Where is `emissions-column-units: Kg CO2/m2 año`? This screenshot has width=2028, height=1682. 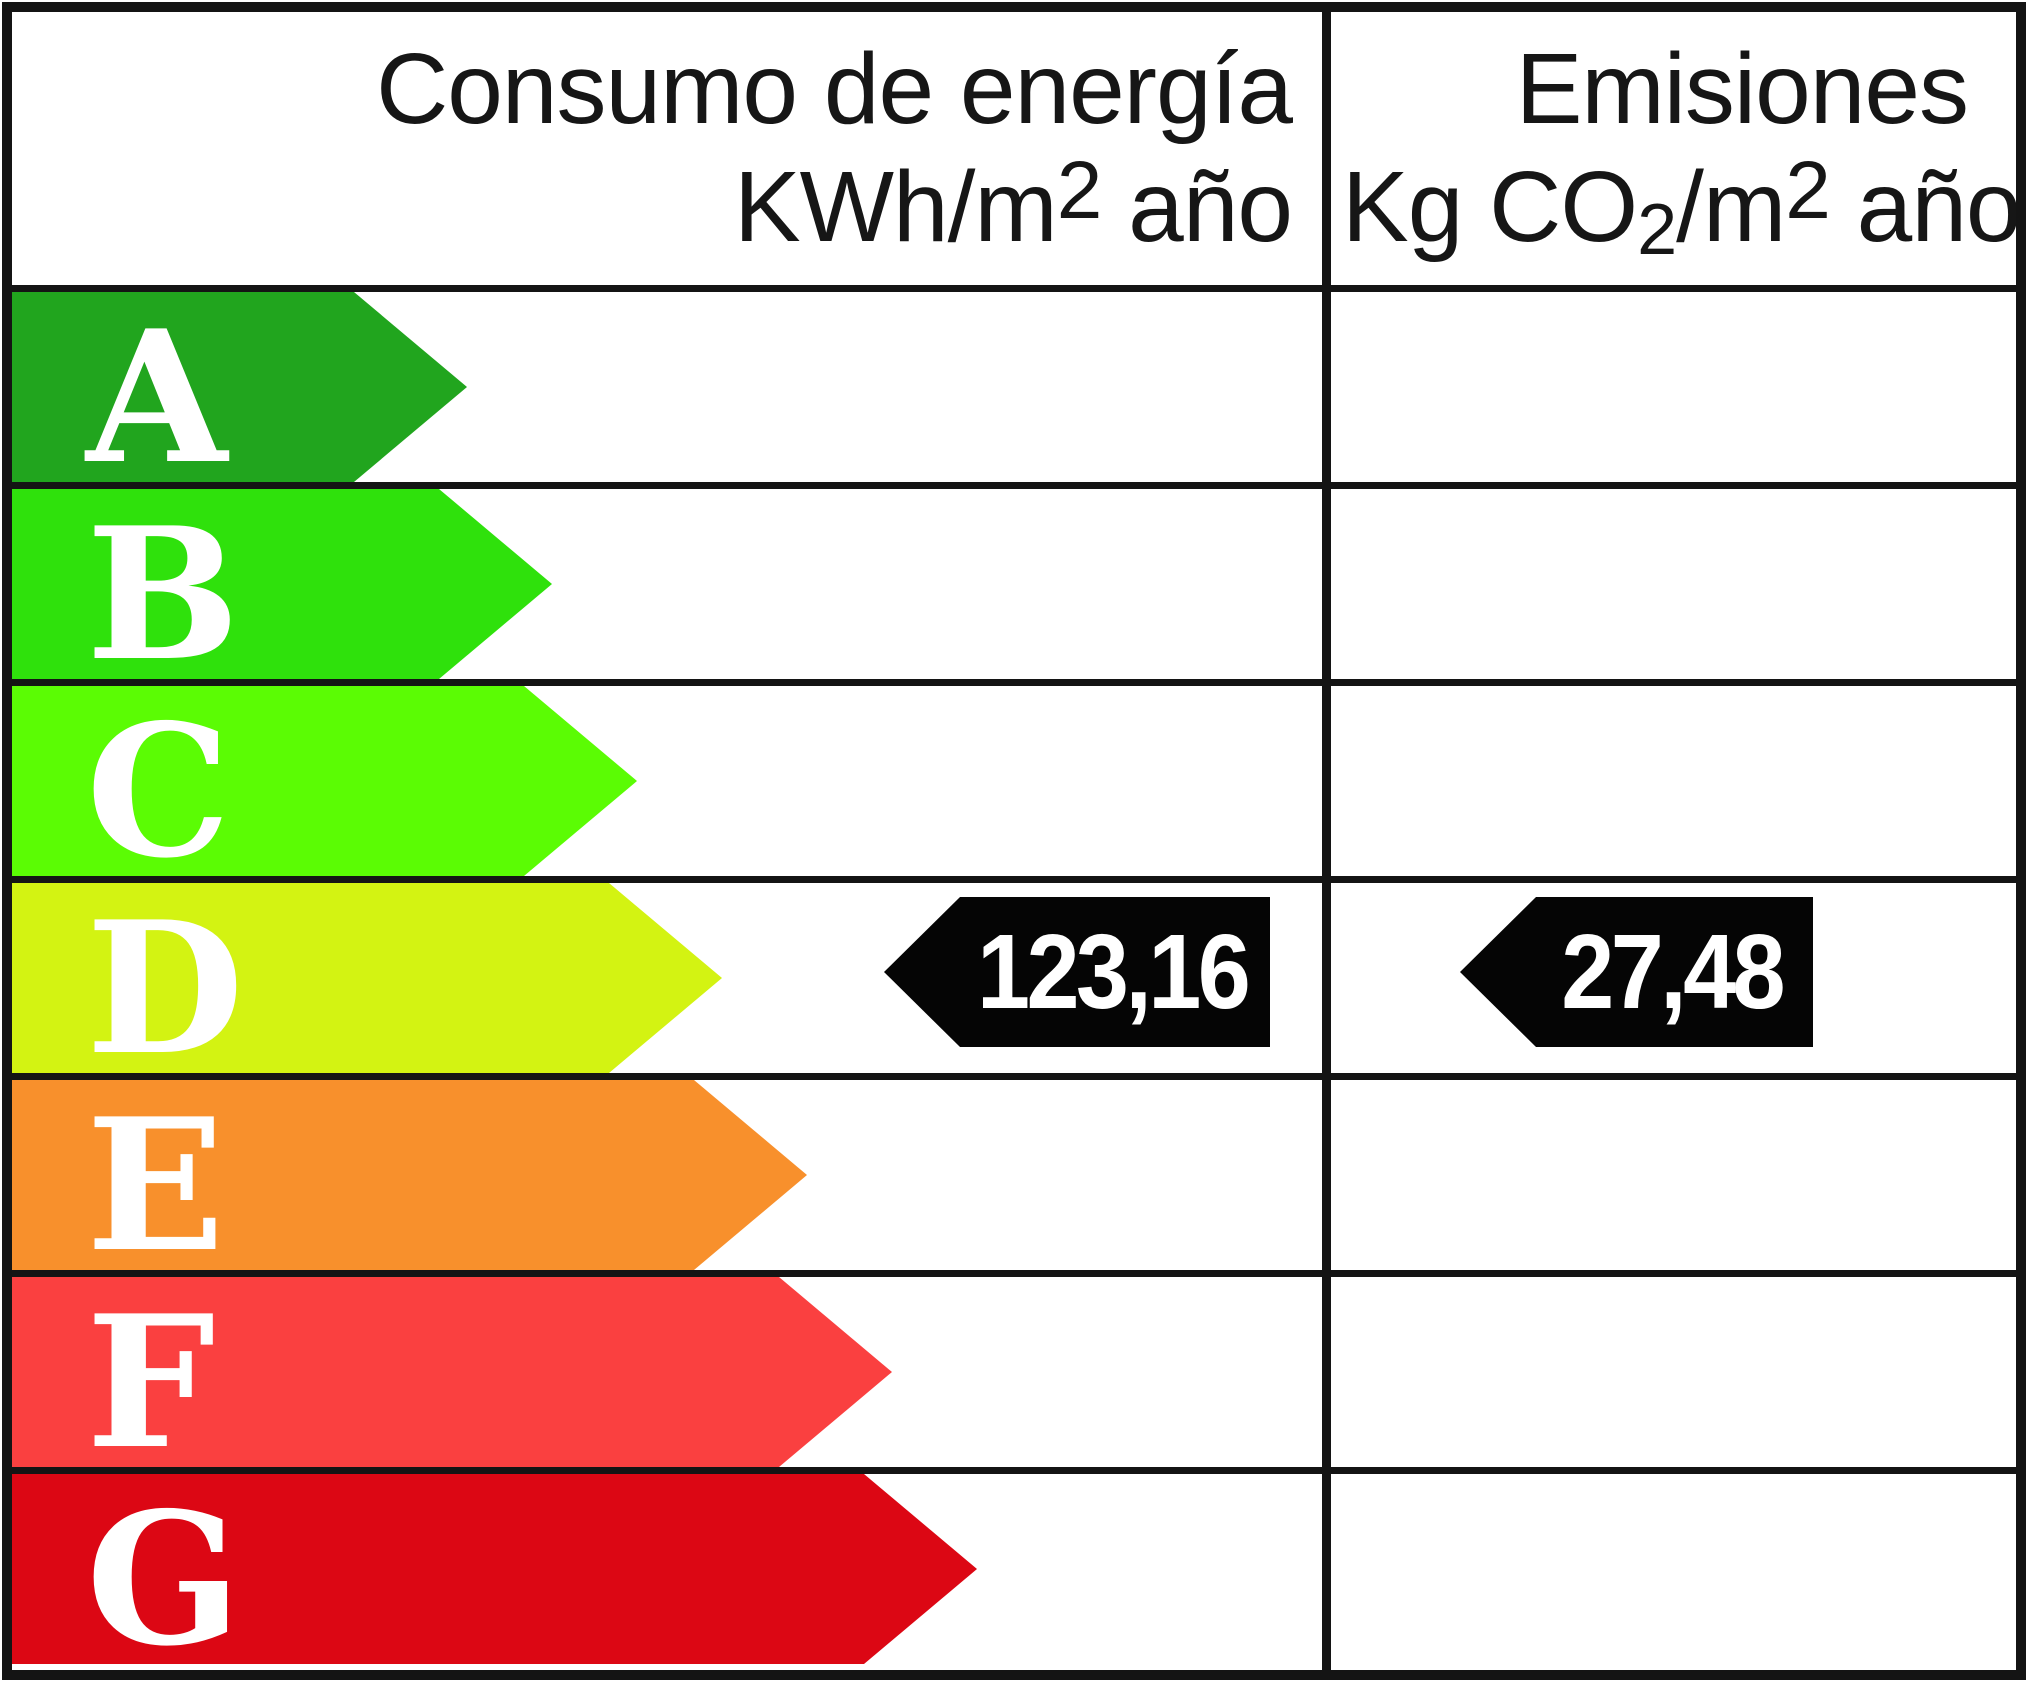
emissions-column-units: Kg CO2/m2 año is located at coordinates (1681, 207).